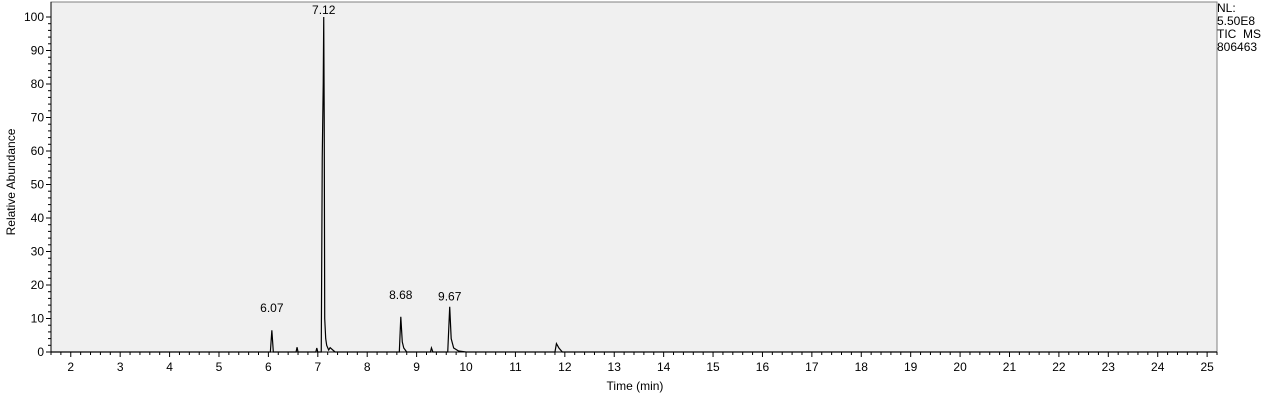 The height and width of the screenshot is (400, 1270). What do you see at coordinates (812, 367) in the screenshot?
I see `x-tick-label: 17` at bounding box center [812, 367].